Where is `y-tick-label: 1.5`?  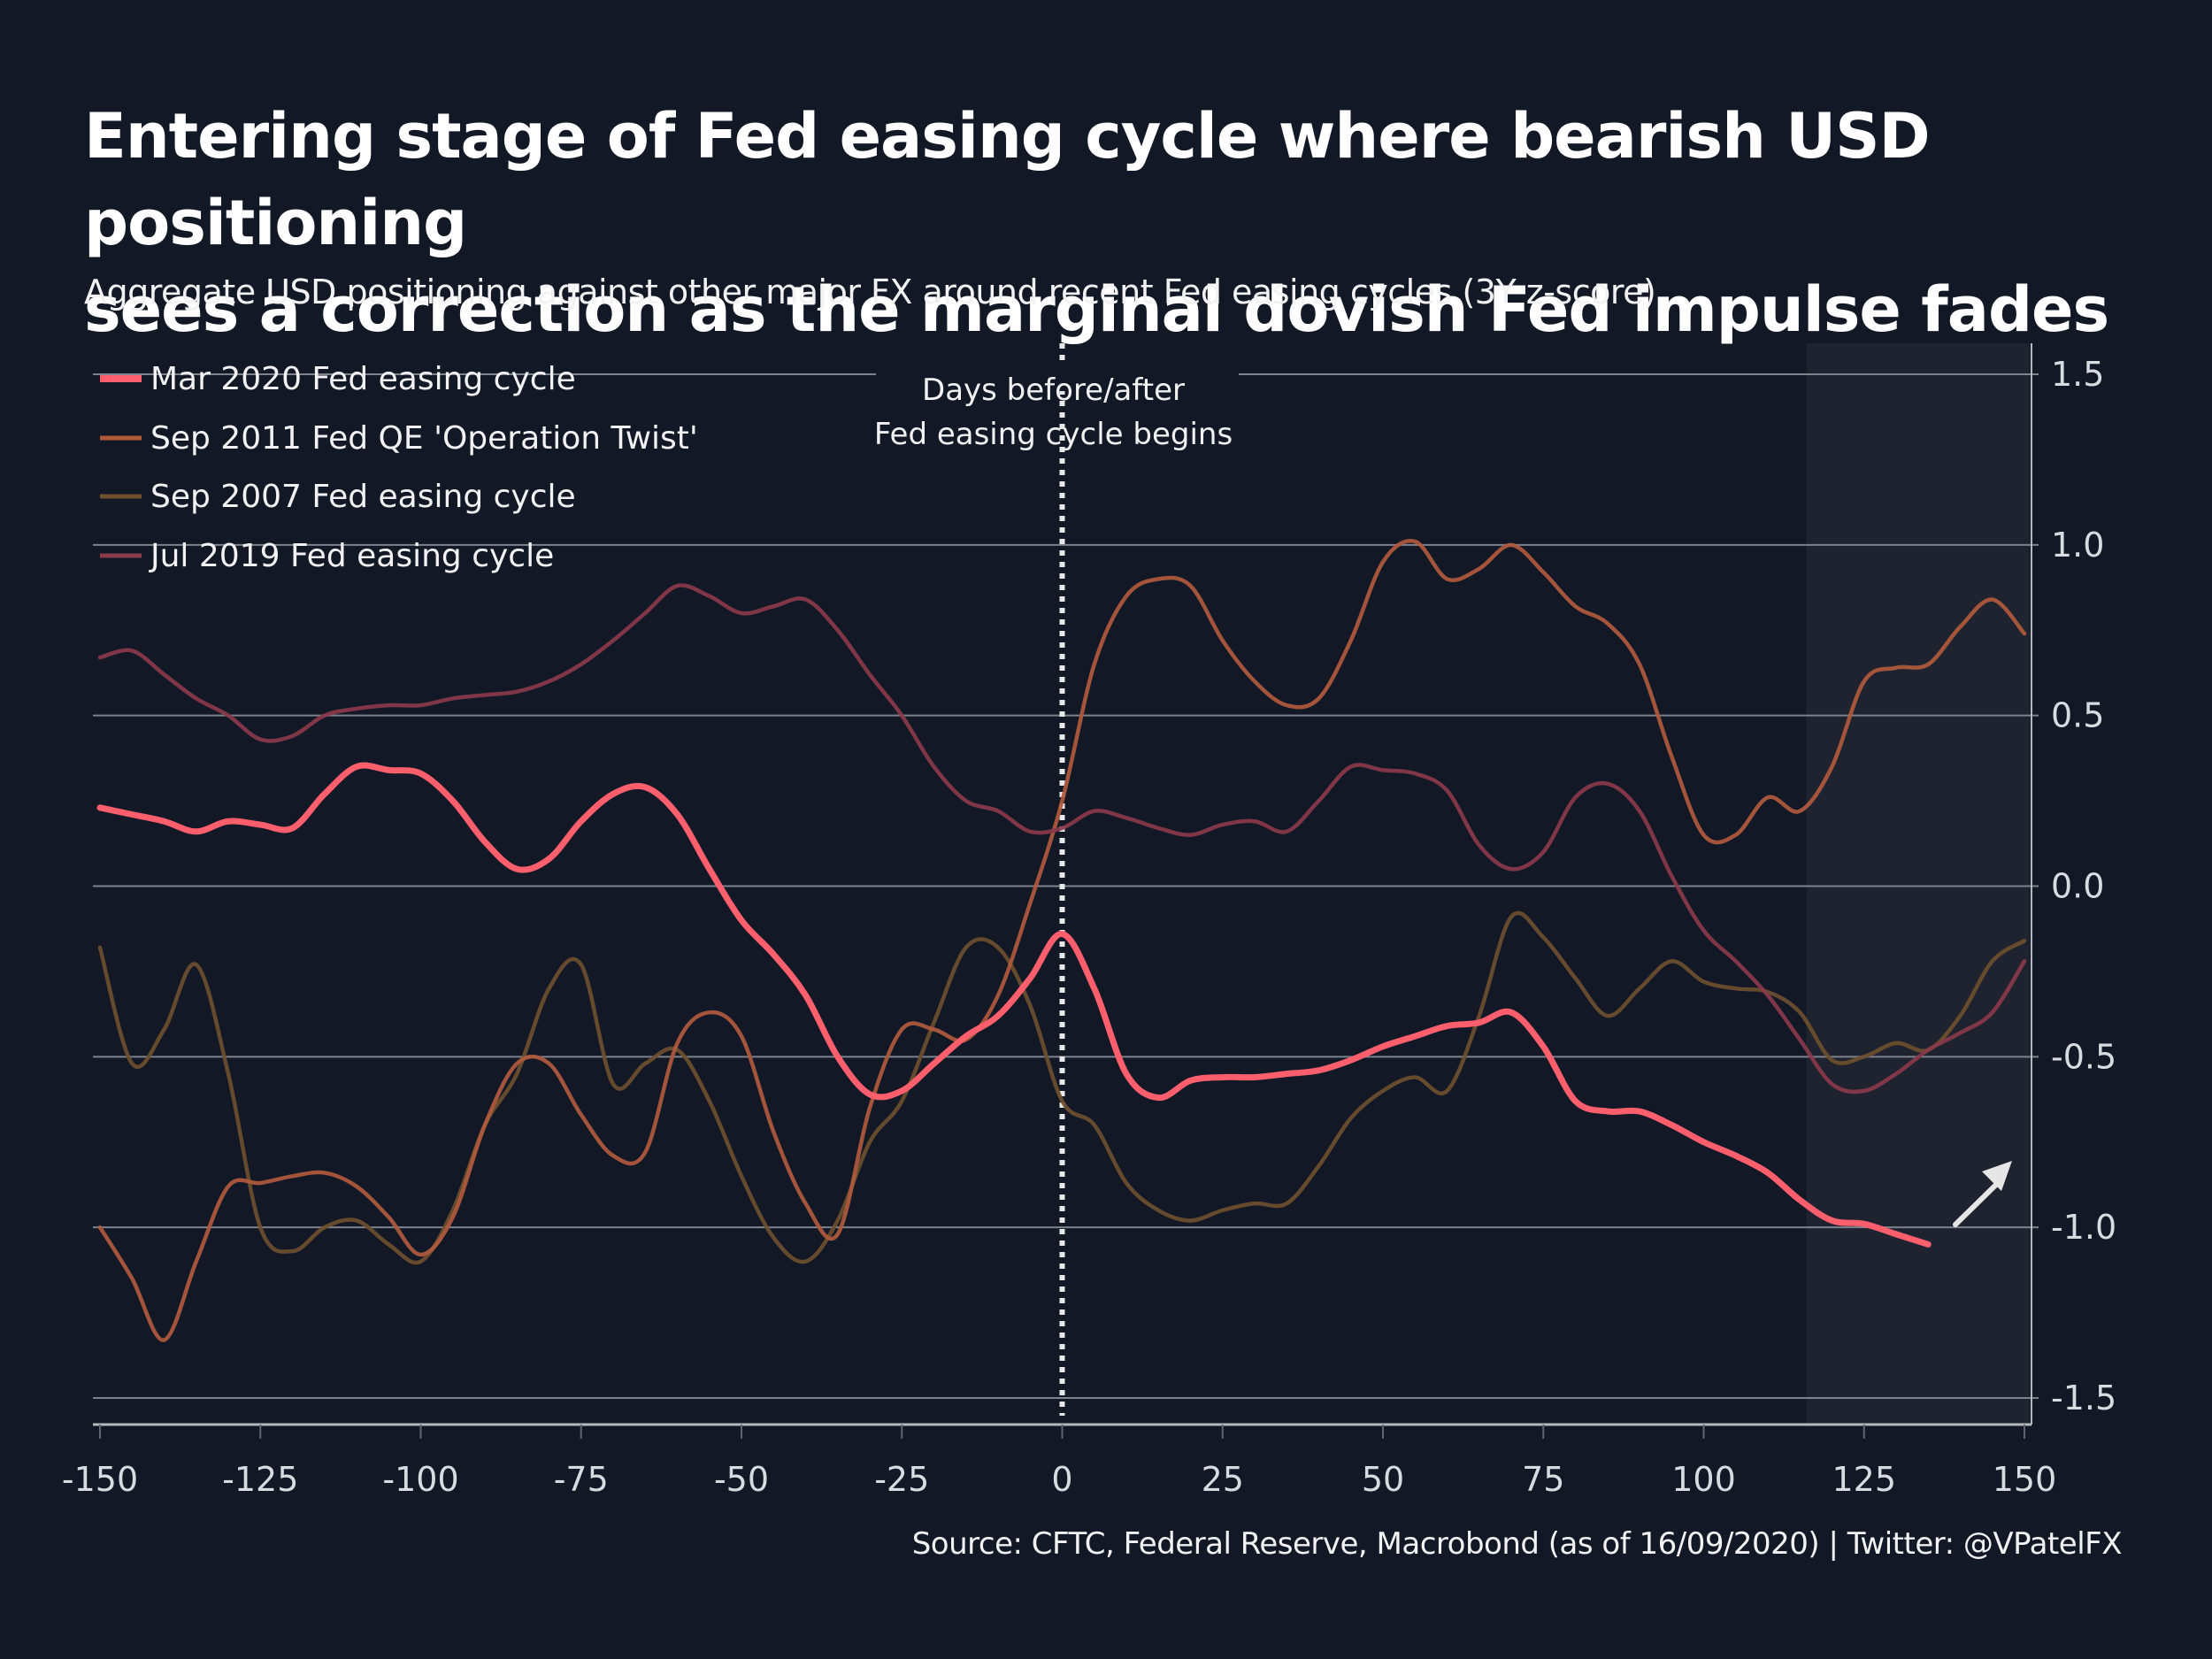
y-tick-label: 1.5 is located at coordinates (2077, 375).